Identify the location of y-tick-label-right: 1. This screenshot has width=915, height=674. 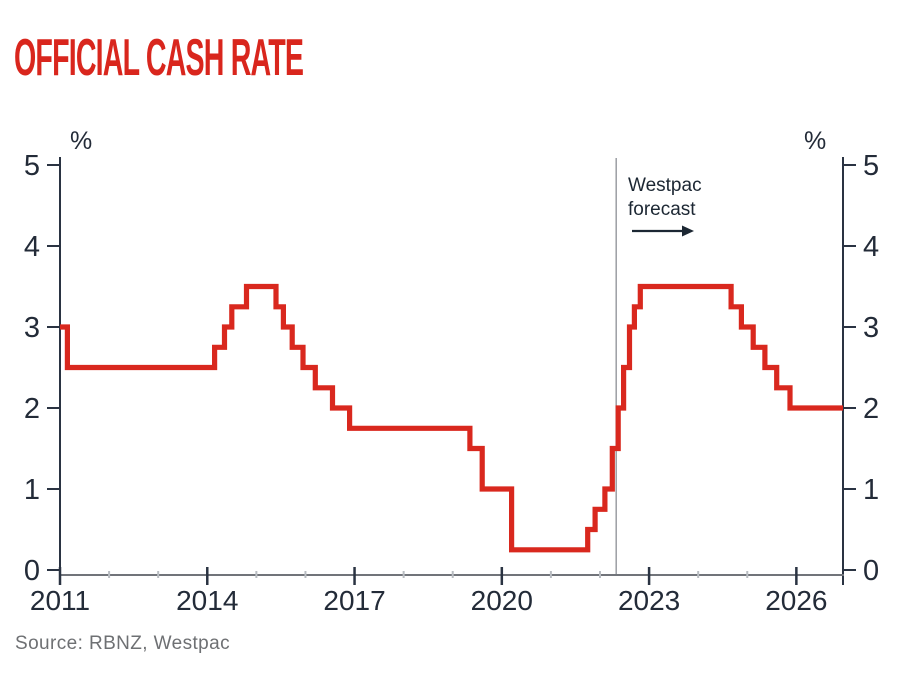
(871, 490).